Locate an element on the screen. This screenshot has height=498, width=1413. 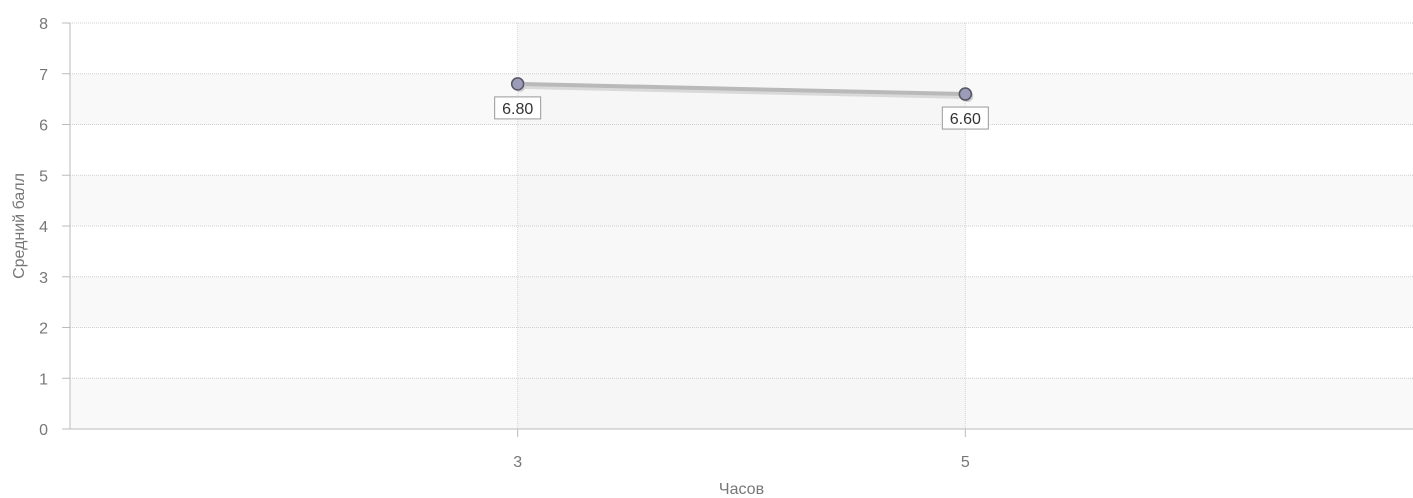
y-tick-label: 4 is located at coordinates (43, 227).